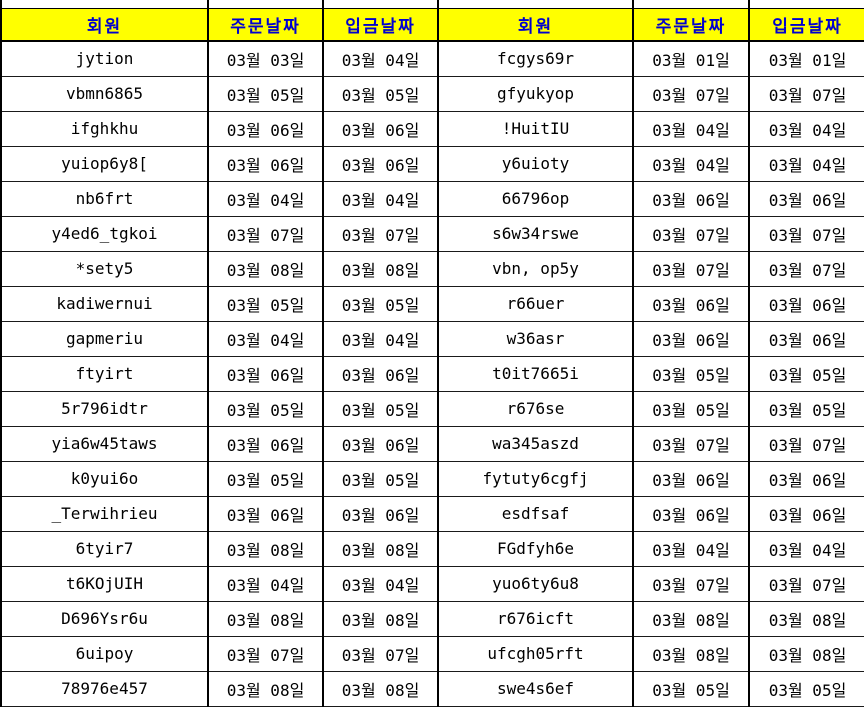 This screenshot has height=708, width=864. What do you see at coordinates (691, 25) in the screenshot?
I see `header-order-right: 주문날짜` at bounding box center [691, 25].